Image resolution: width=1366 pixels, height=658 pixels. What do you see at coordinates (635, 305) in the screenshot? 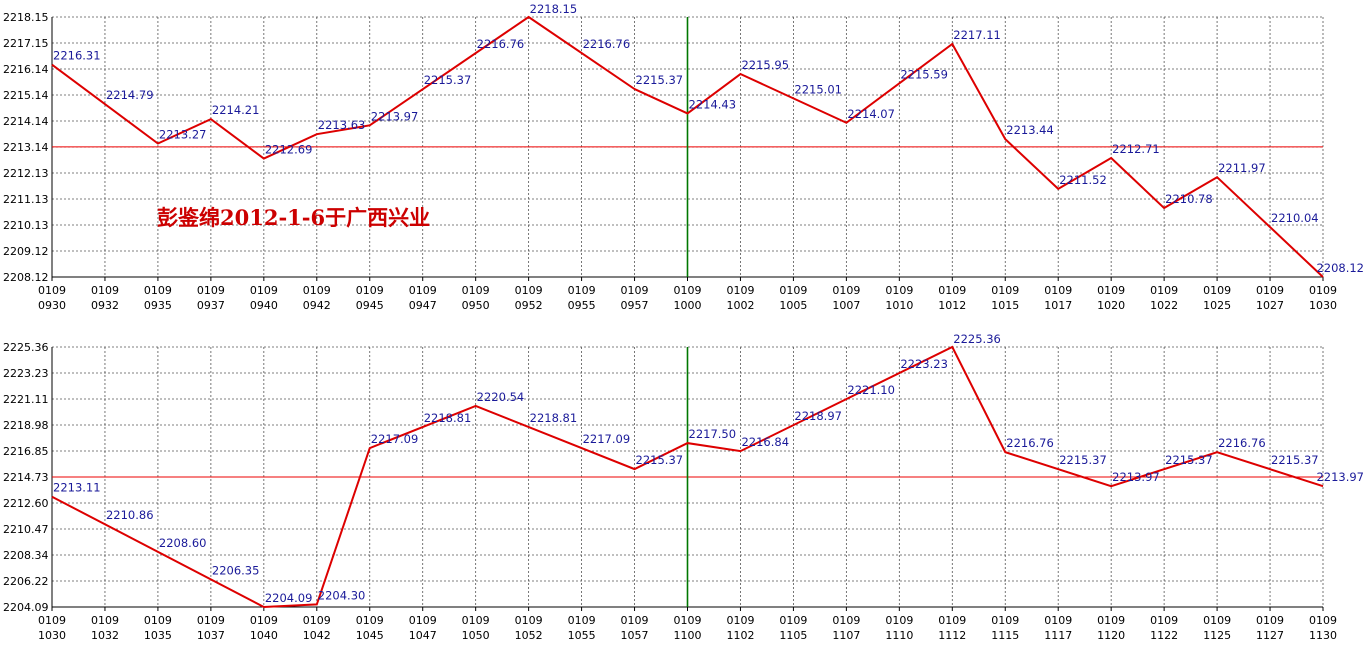
I see `x-tick-time: 0957` at bounding box center [635, 305].